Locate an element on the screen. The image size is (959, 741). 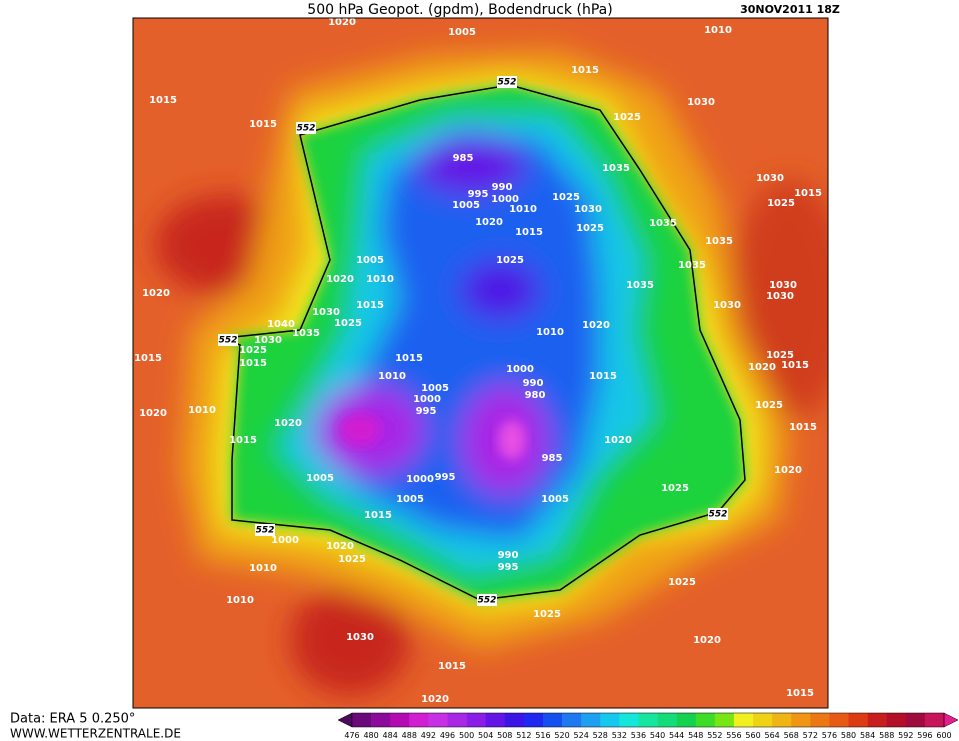
colorbar-label: 544 is located at coordinates (676, 735).